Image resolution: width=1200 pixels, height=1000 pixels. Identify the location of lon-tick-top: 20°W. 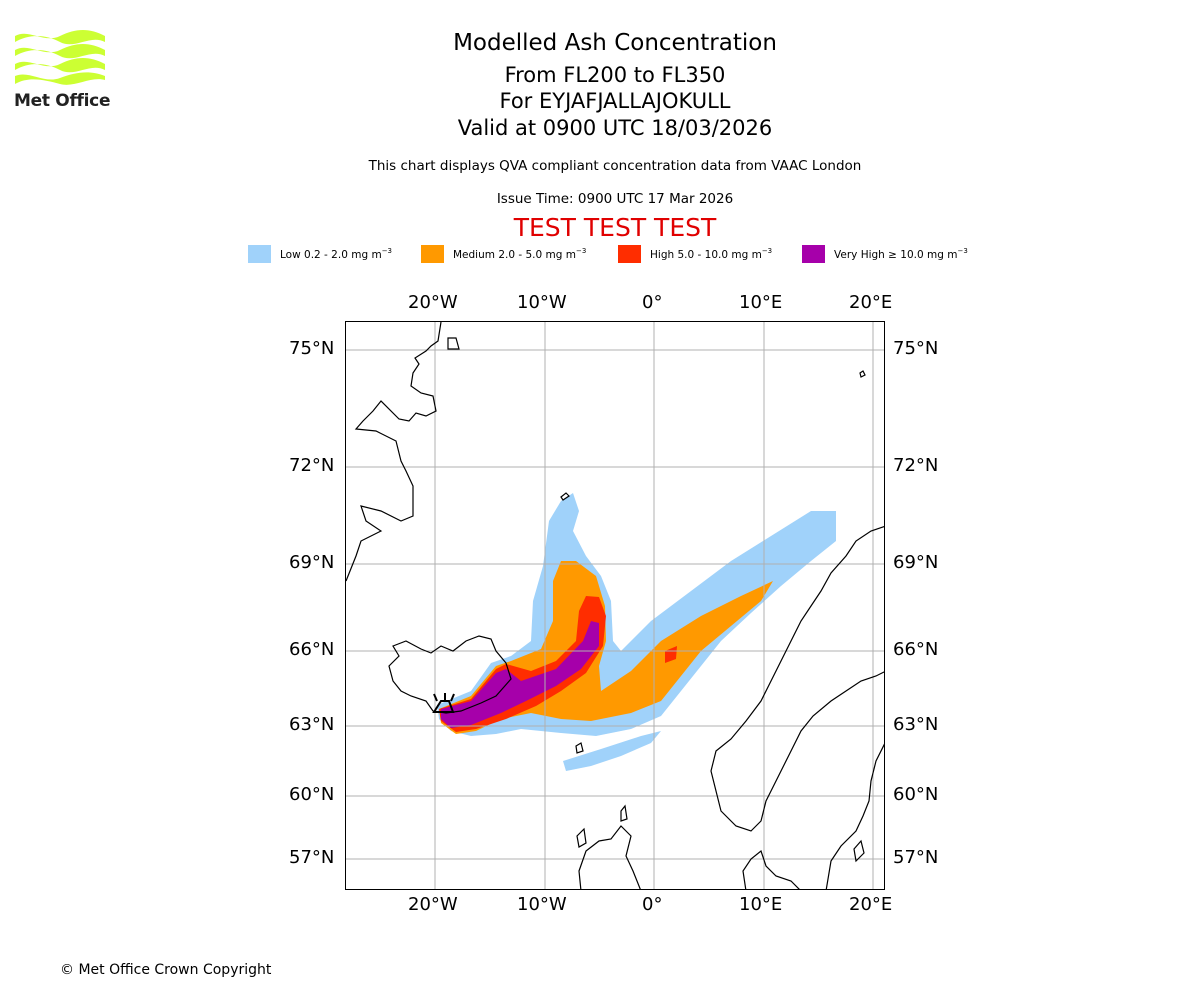
(433, 302).